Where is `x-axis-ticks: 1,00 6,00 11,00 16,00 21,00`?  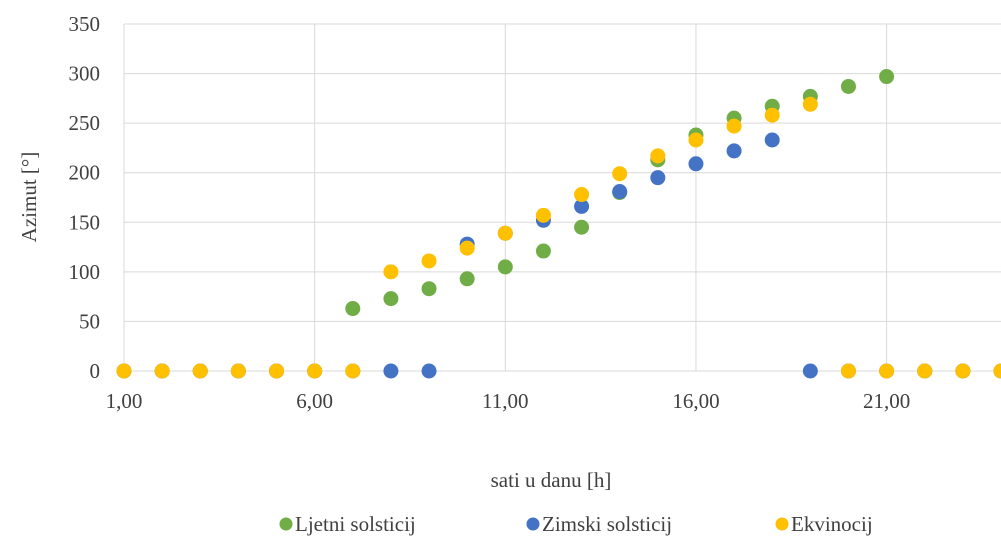
x-axis-ticks: 1,00 6,00 11,00 16,00 21,00 is located at coordinates (508, 401).